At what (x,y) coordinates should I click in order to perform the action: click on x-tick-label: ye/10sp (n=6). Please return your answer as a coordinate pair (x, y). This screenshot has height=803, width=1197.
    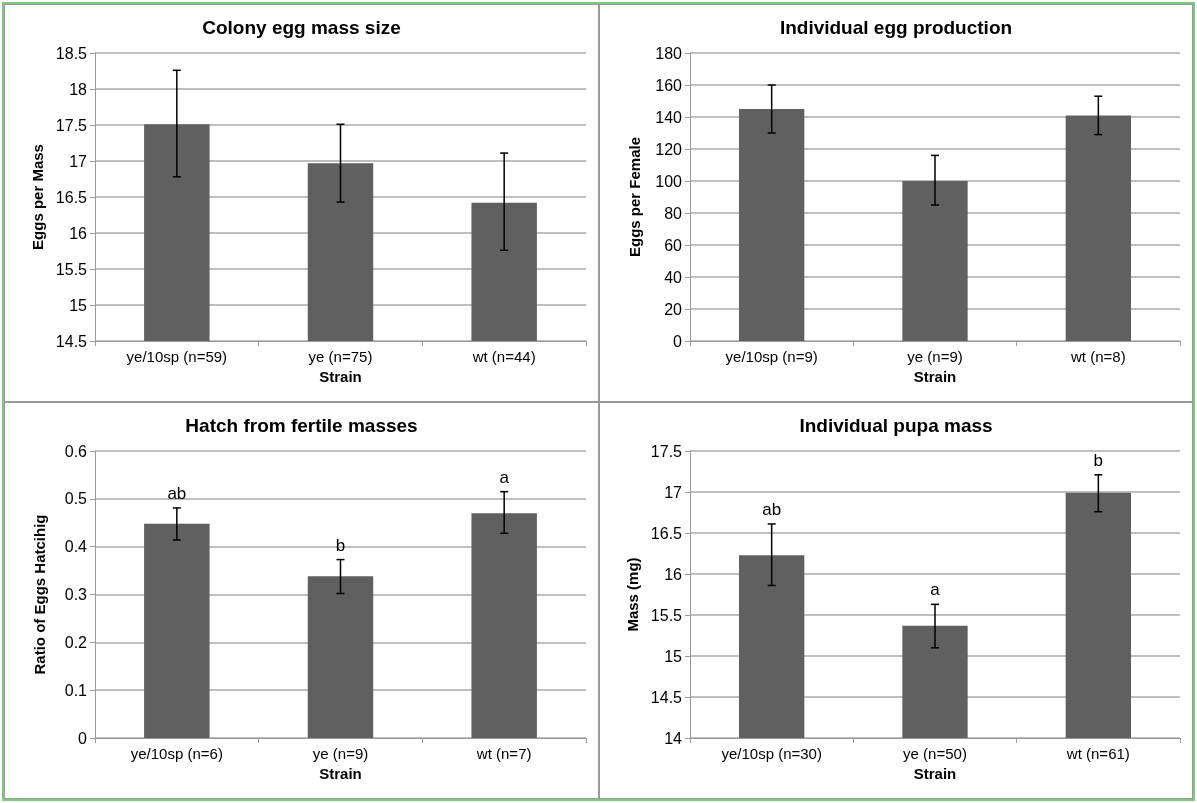
    Looking at the image, I should click on (176, 753).